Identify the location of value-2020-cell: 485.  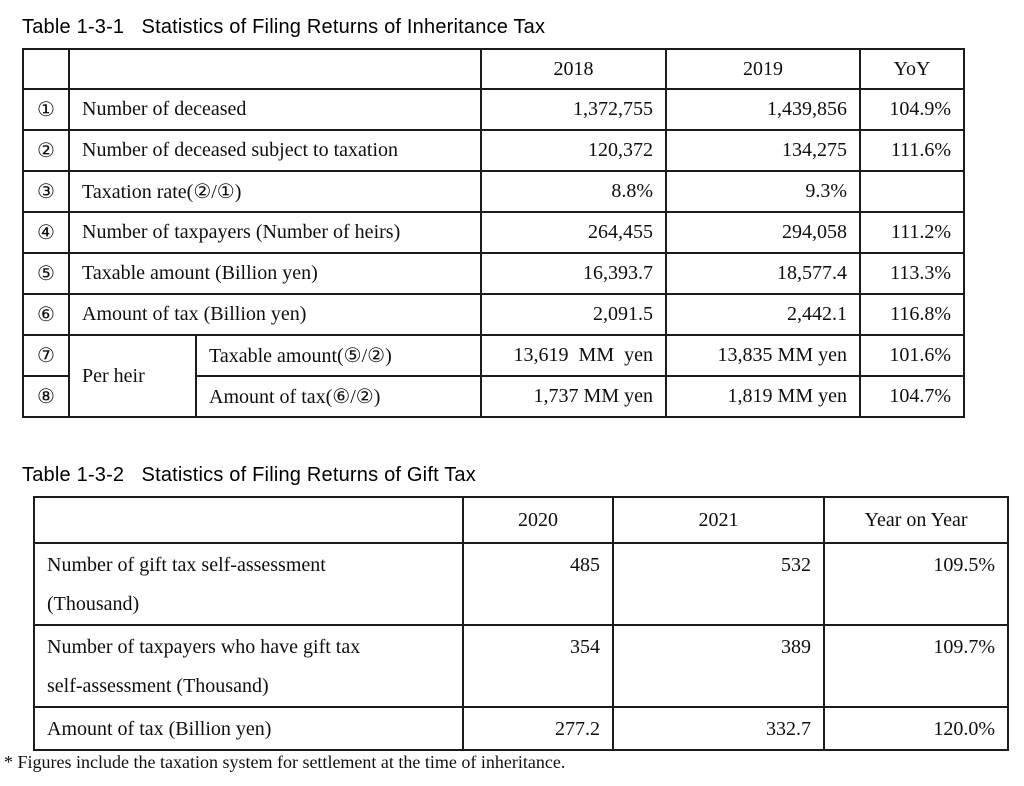
(538, 584).